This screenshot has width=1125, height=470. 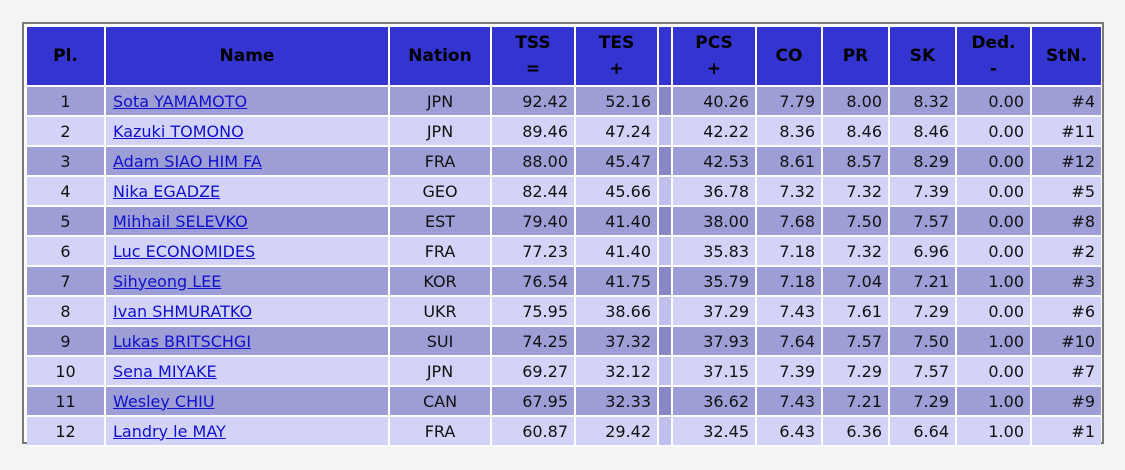 I want to click on skater-name-link: Mihhail SELEVKO, so click(x=180, y=221).